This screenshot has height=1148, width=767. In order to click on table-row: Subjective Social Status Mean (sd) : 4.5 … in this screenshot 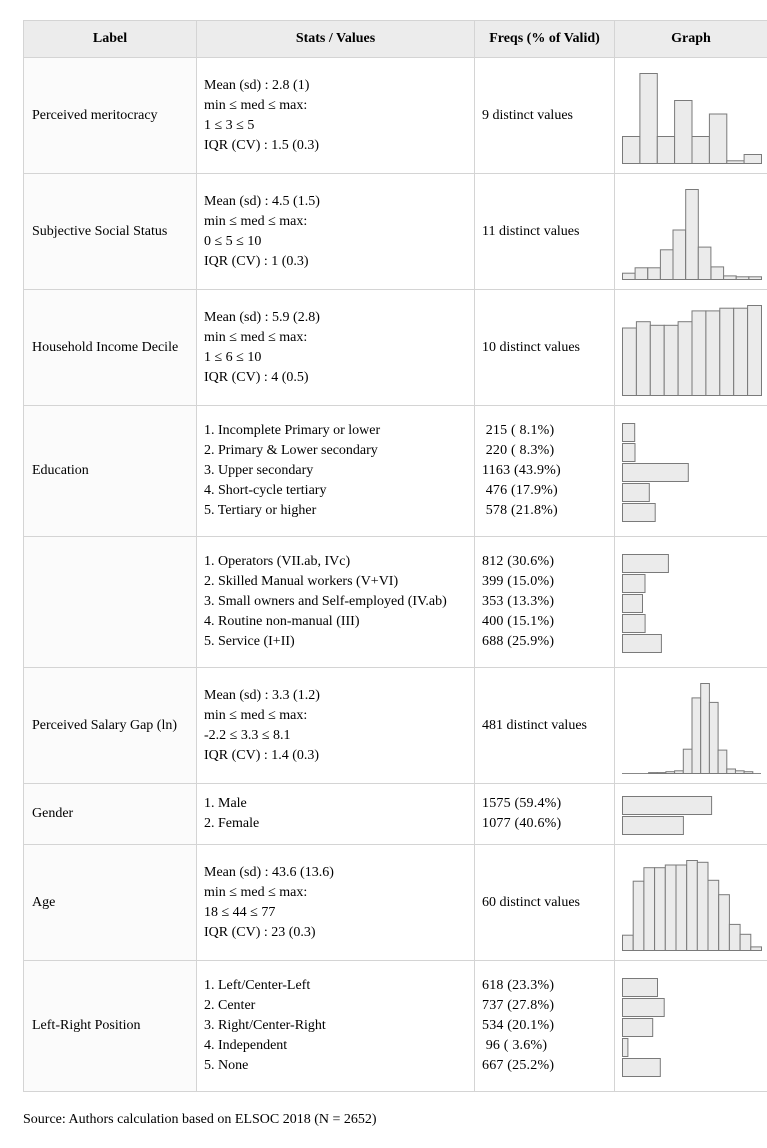, I will do `click(395, 231)`.